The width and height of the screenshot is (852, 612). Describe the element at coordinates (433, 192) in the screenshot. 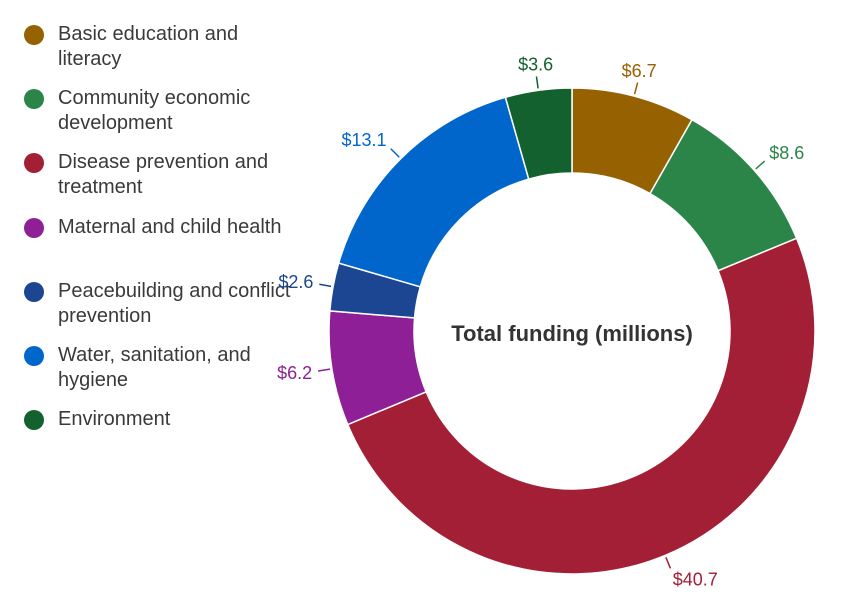

I see `slice-water-sanitation-and-hygiene` at that location.